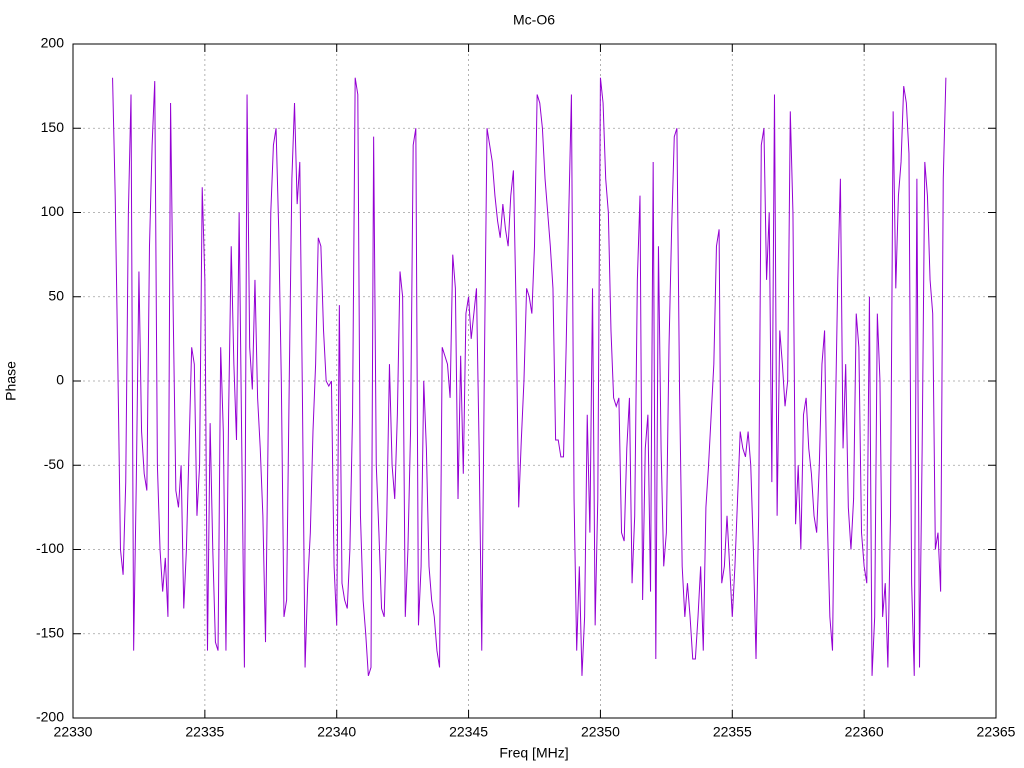 The image size is (1024, 768). Describe the element at coordinates (600, 732) in the screenshot. I see `x-tick-label: 22350` at that location.